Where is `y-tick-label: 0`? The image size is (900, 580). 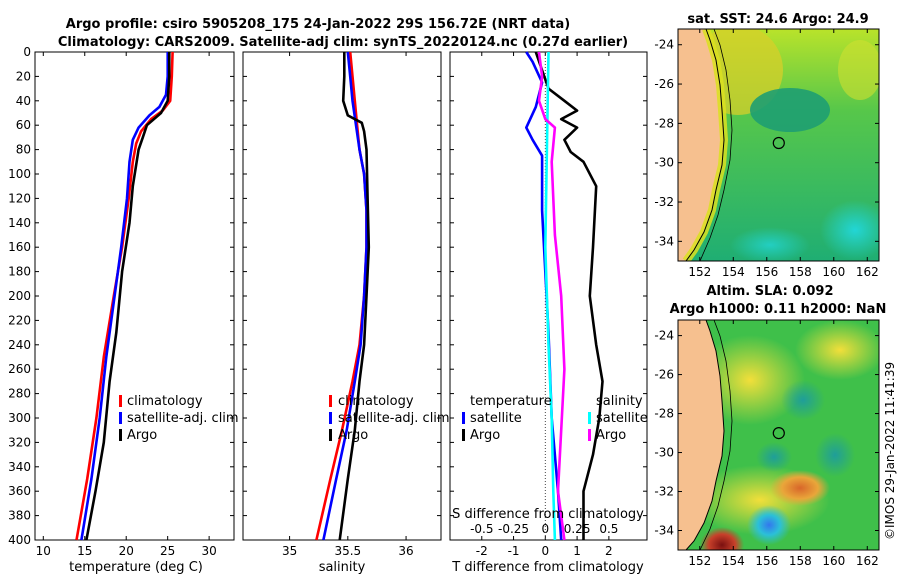
y-tick-label: 0 is located at coordinates (27, 52).